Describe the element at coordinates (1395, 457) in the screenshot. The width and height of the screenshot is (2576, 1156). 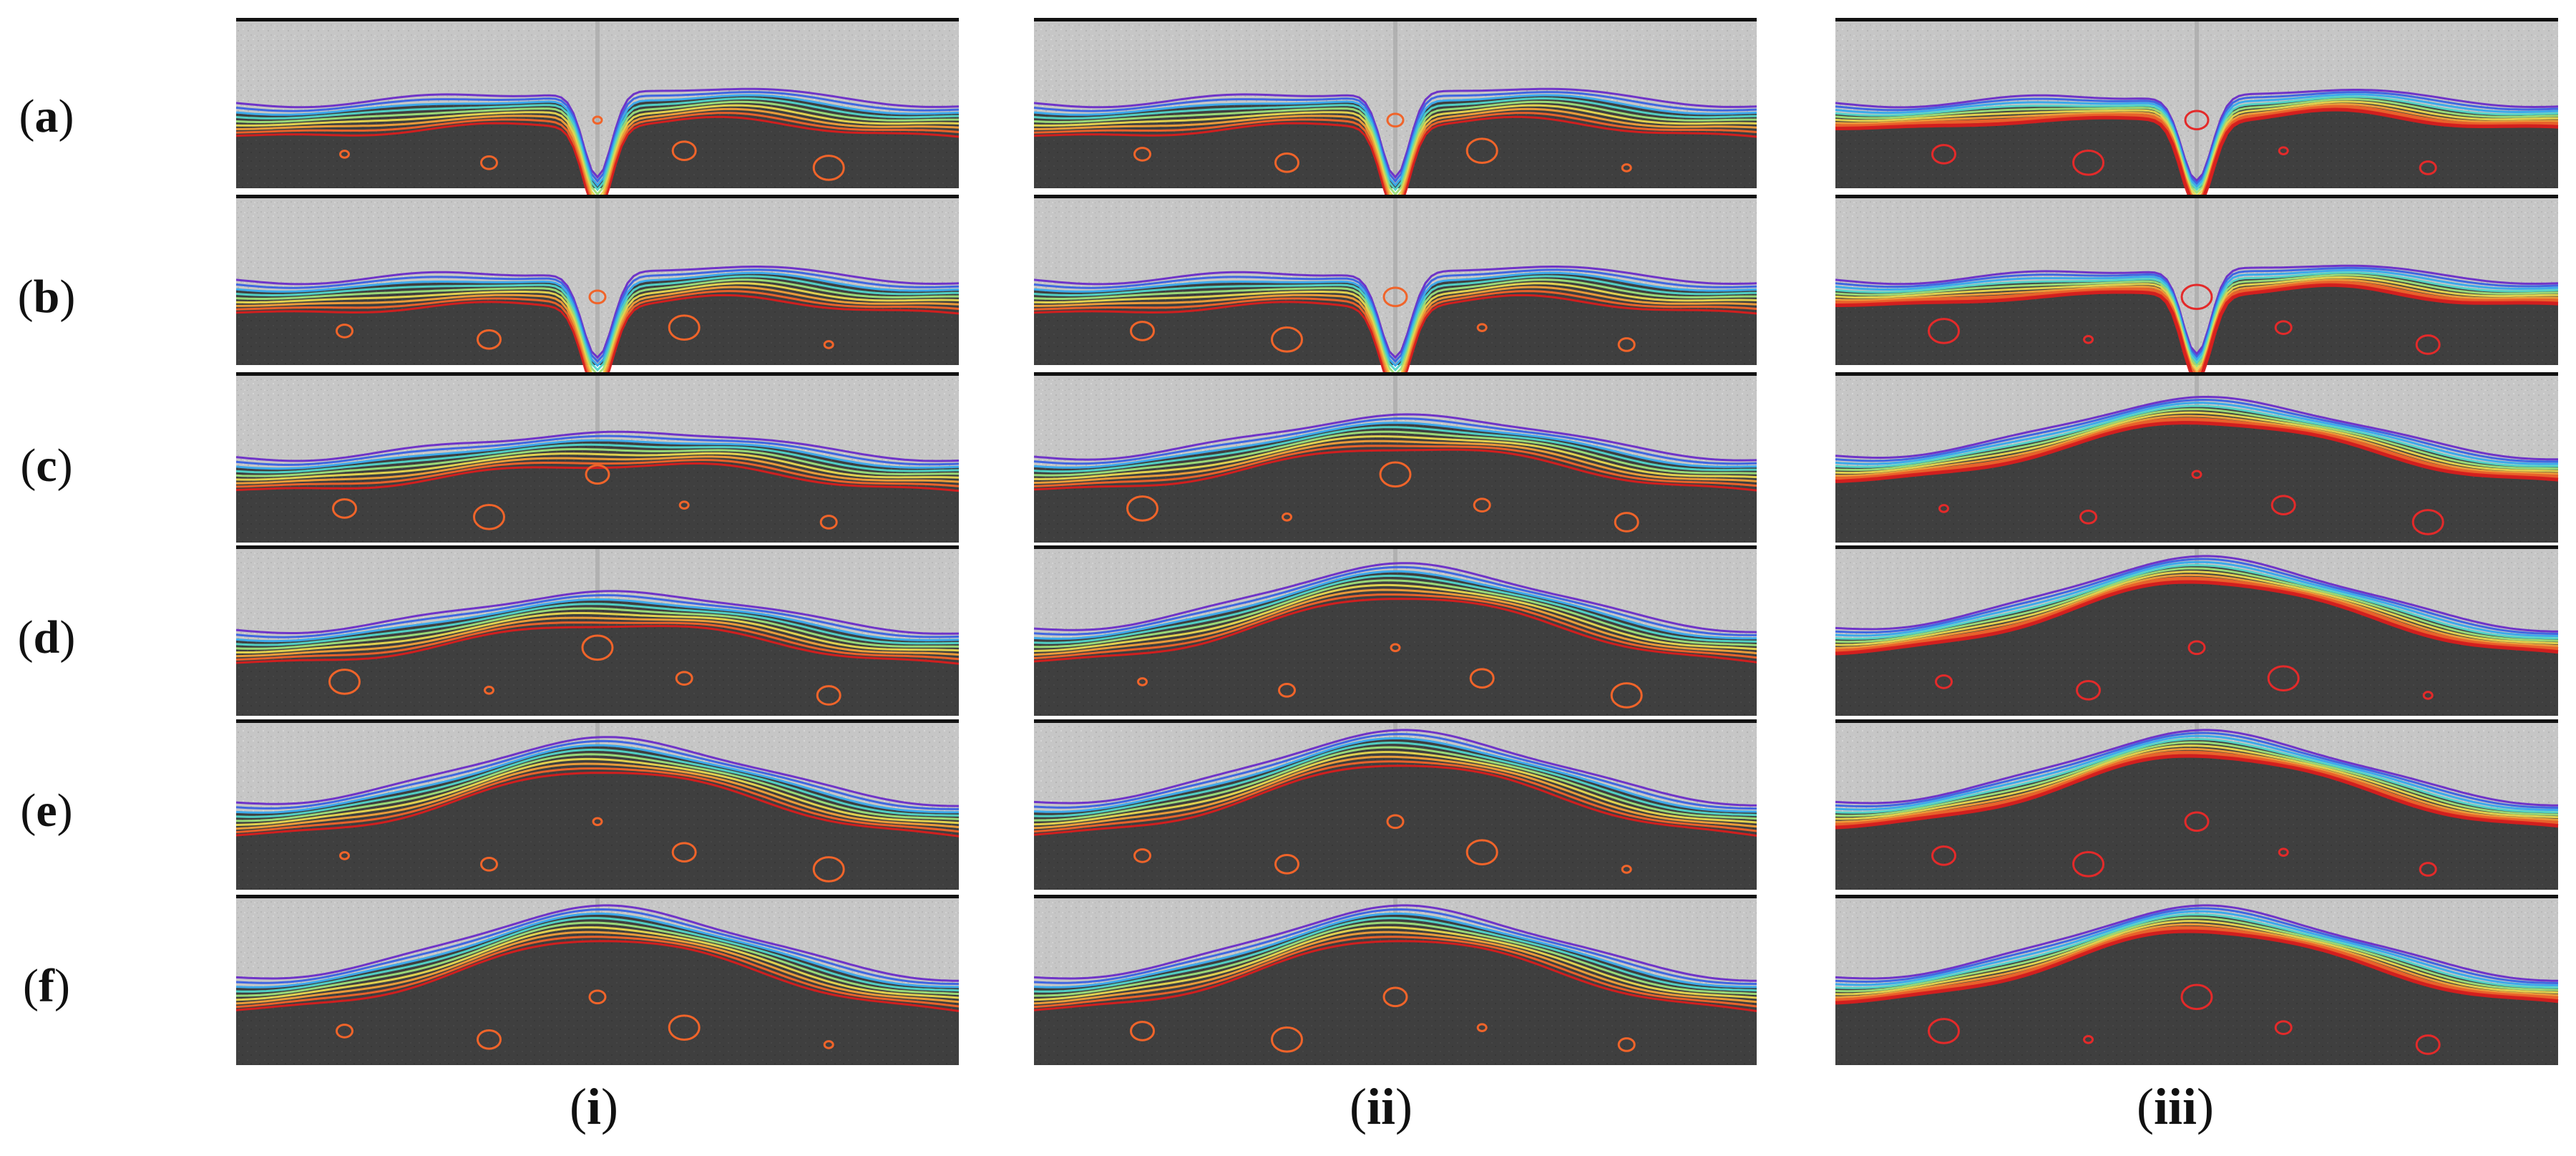
I see `panel-r2-c1` at that location.